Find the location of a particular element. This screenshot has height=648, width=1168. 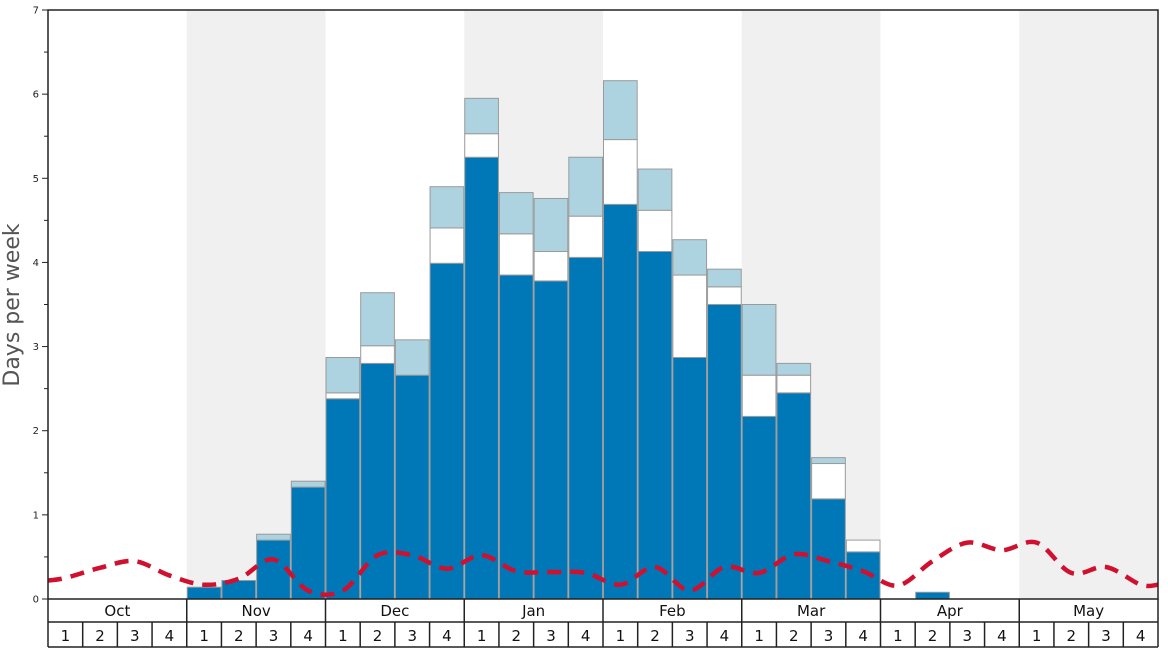

bar-dec-w1-dark-segment is located at coordinates (343, 499).